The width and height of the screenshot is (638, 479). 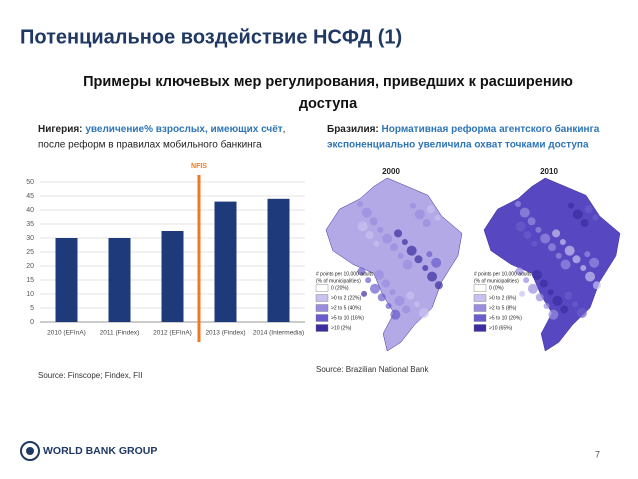 I want to click on subtitle: доступа, so click(x=328, y=104).